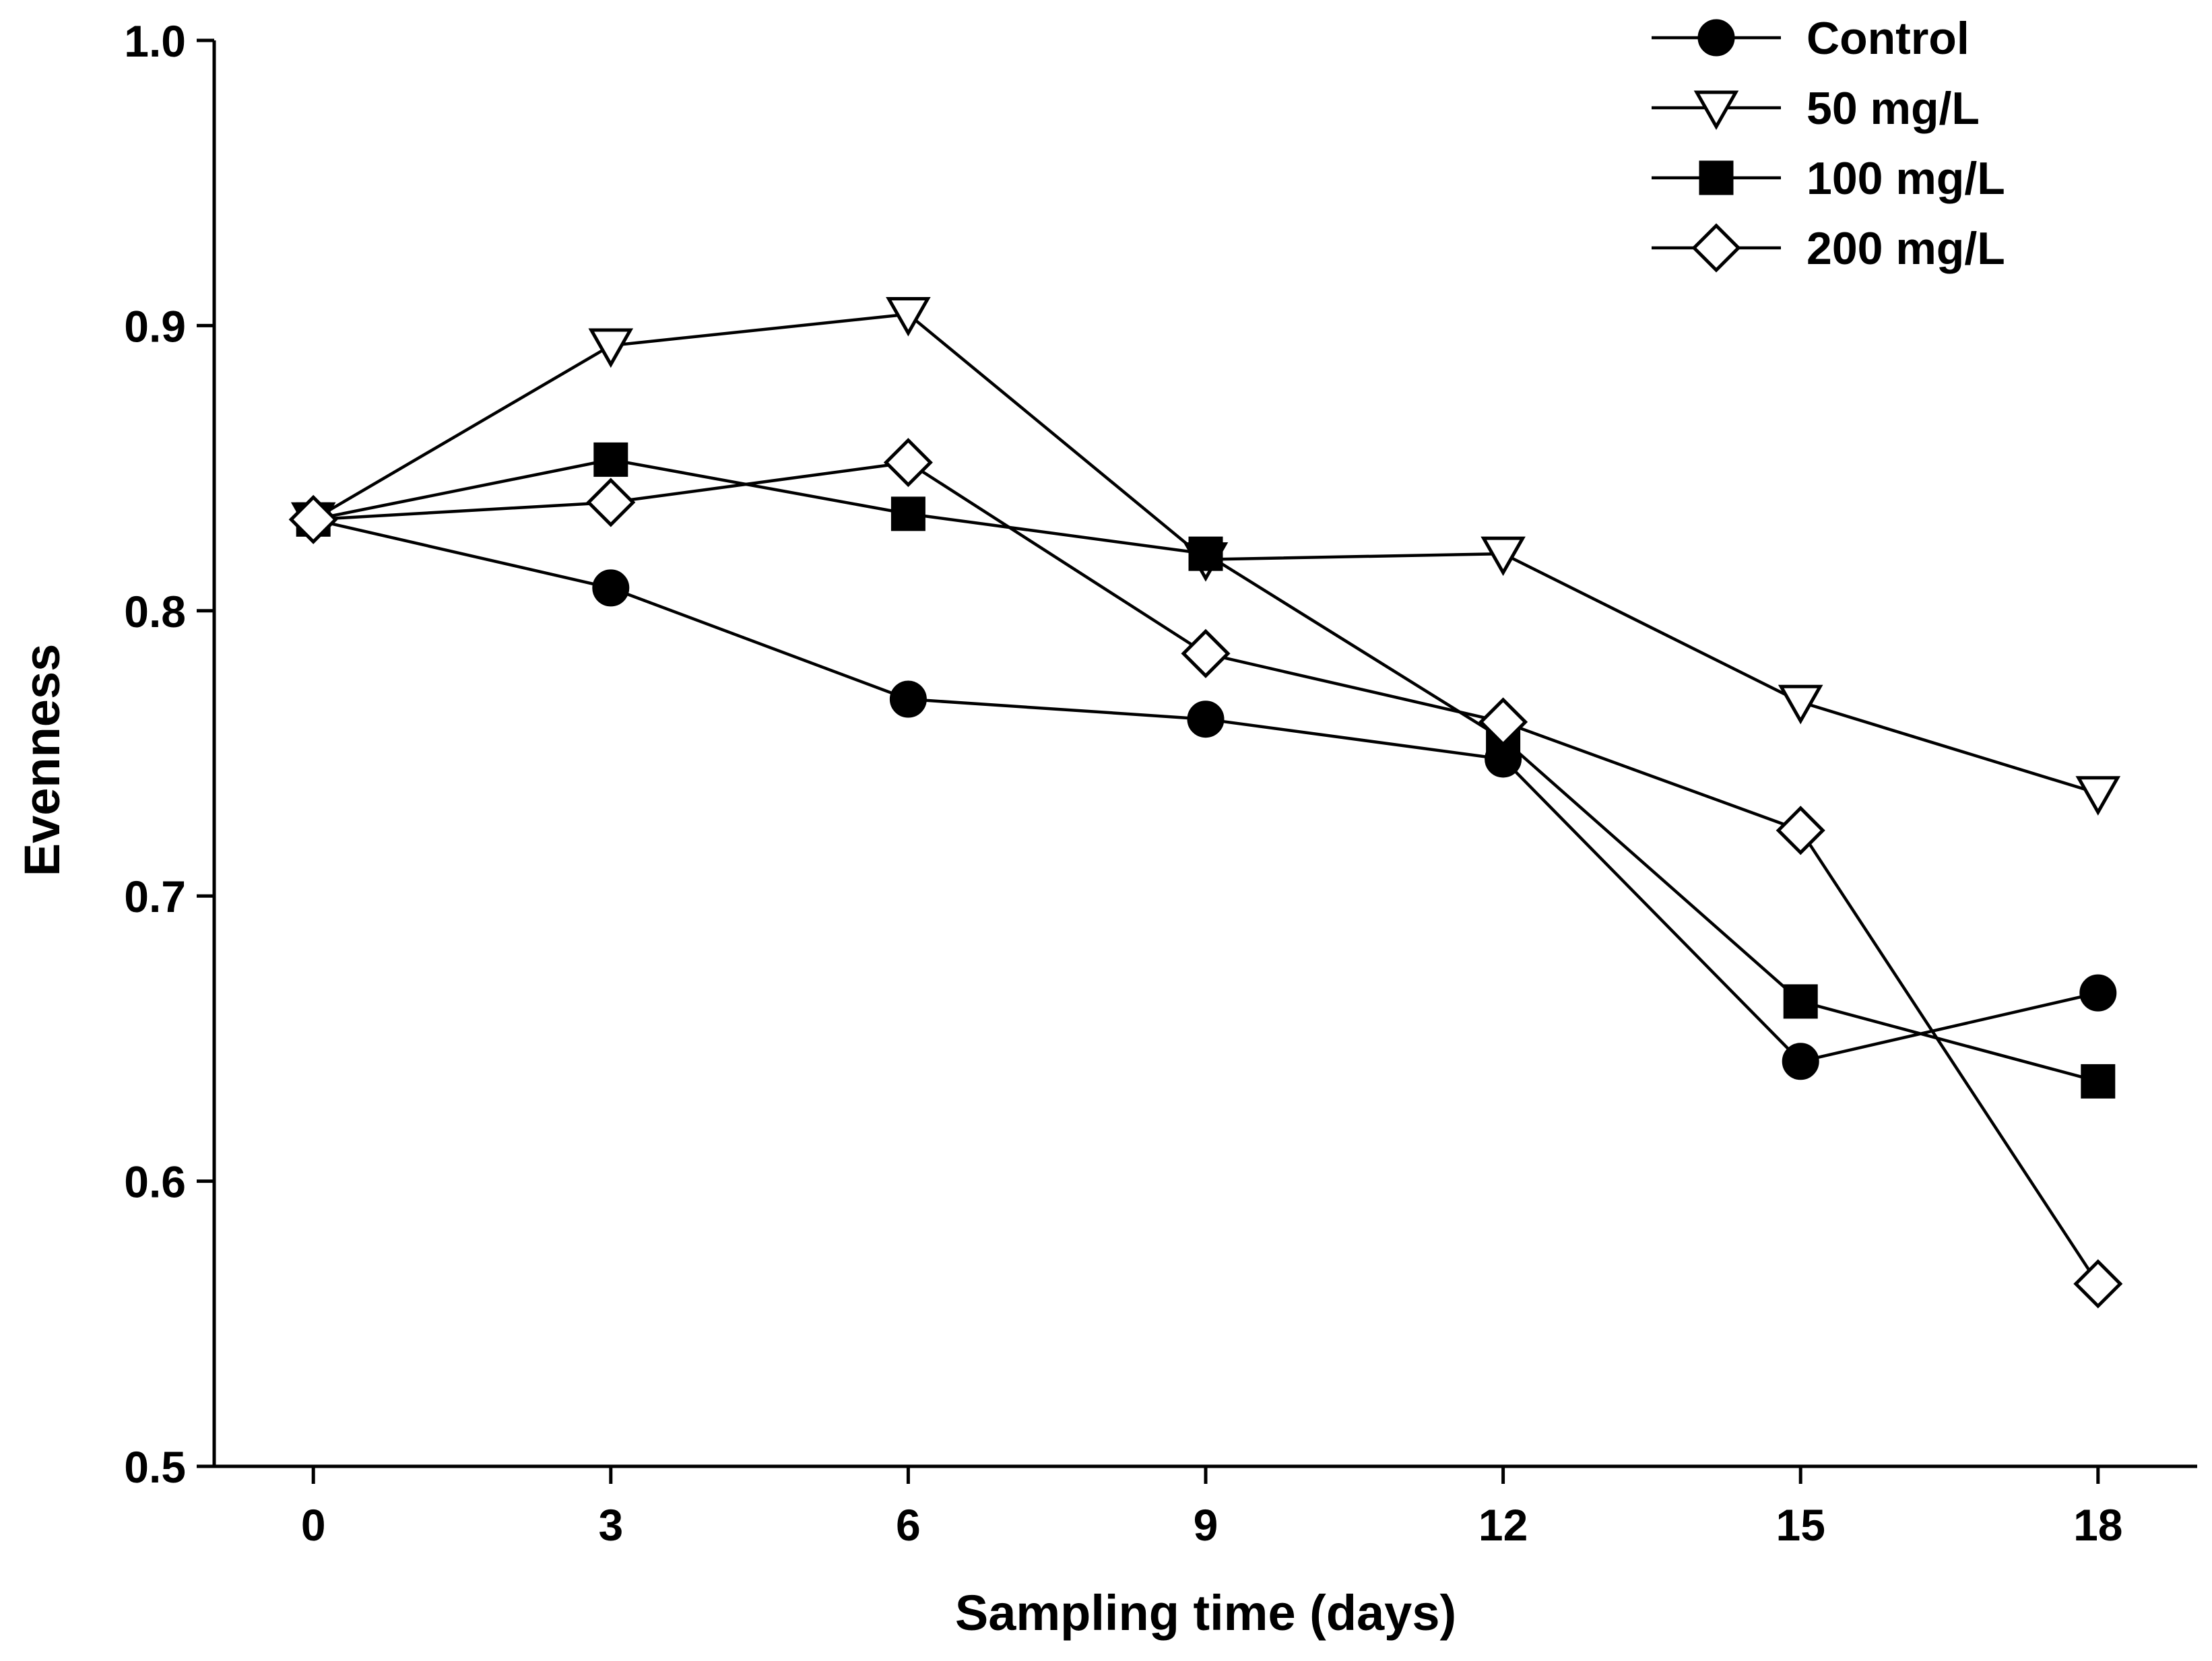  I want to click on x-axis-title: Sampling time (days), so click(1205, 1613).